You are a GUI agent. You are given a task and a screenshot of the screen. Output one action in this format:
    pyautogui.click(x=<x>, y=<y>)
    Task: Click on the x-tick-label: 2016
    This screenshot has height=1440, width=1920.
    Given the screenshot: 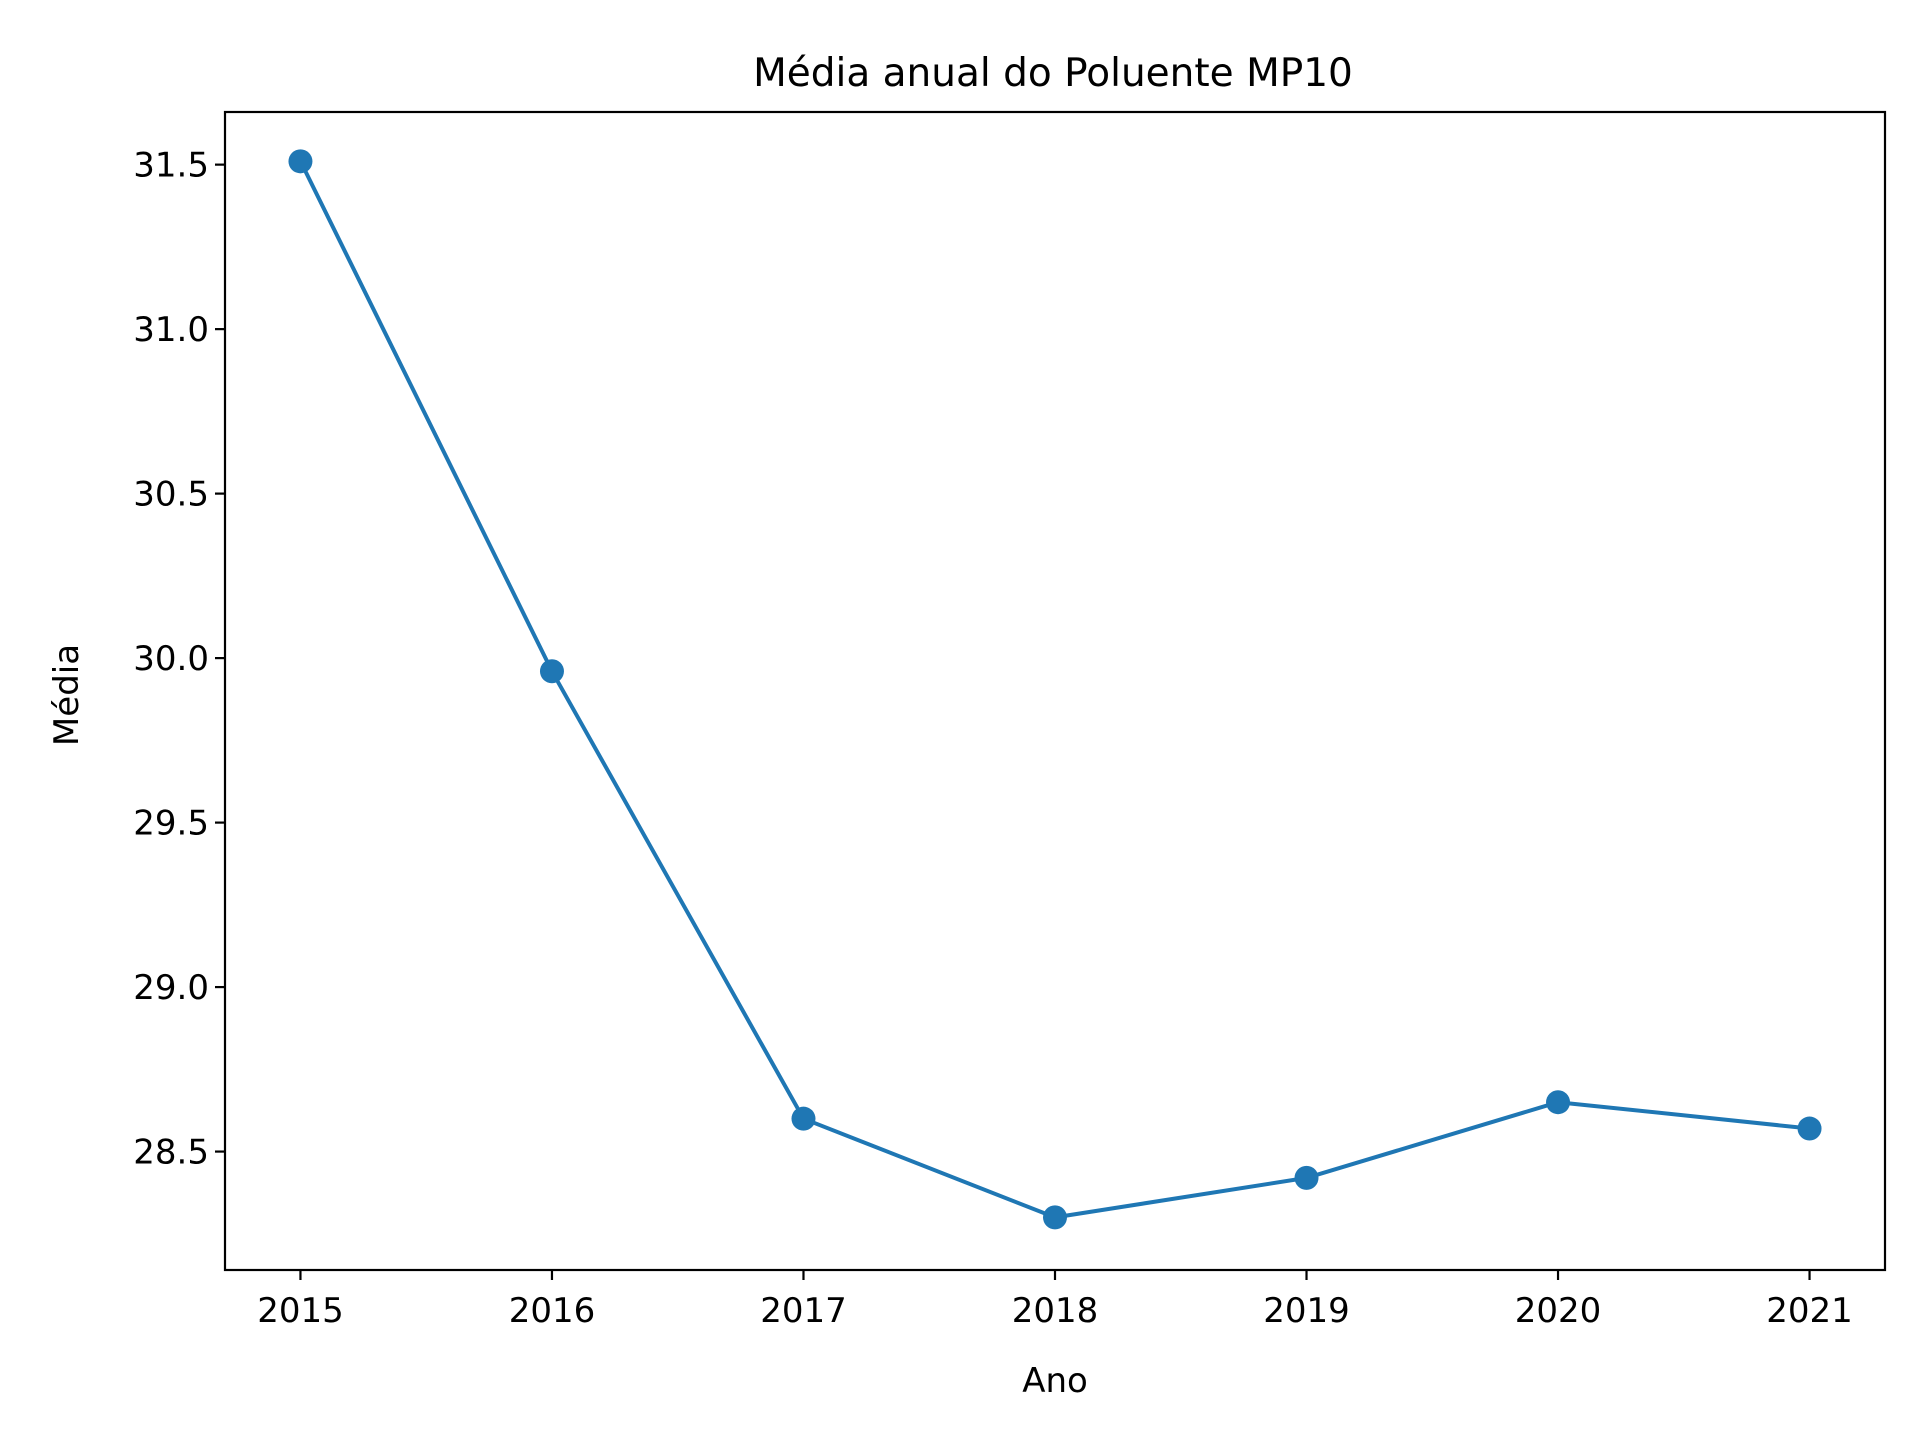 What is the action you would take?
    pyautogui.click(x=552, y=1311)
    